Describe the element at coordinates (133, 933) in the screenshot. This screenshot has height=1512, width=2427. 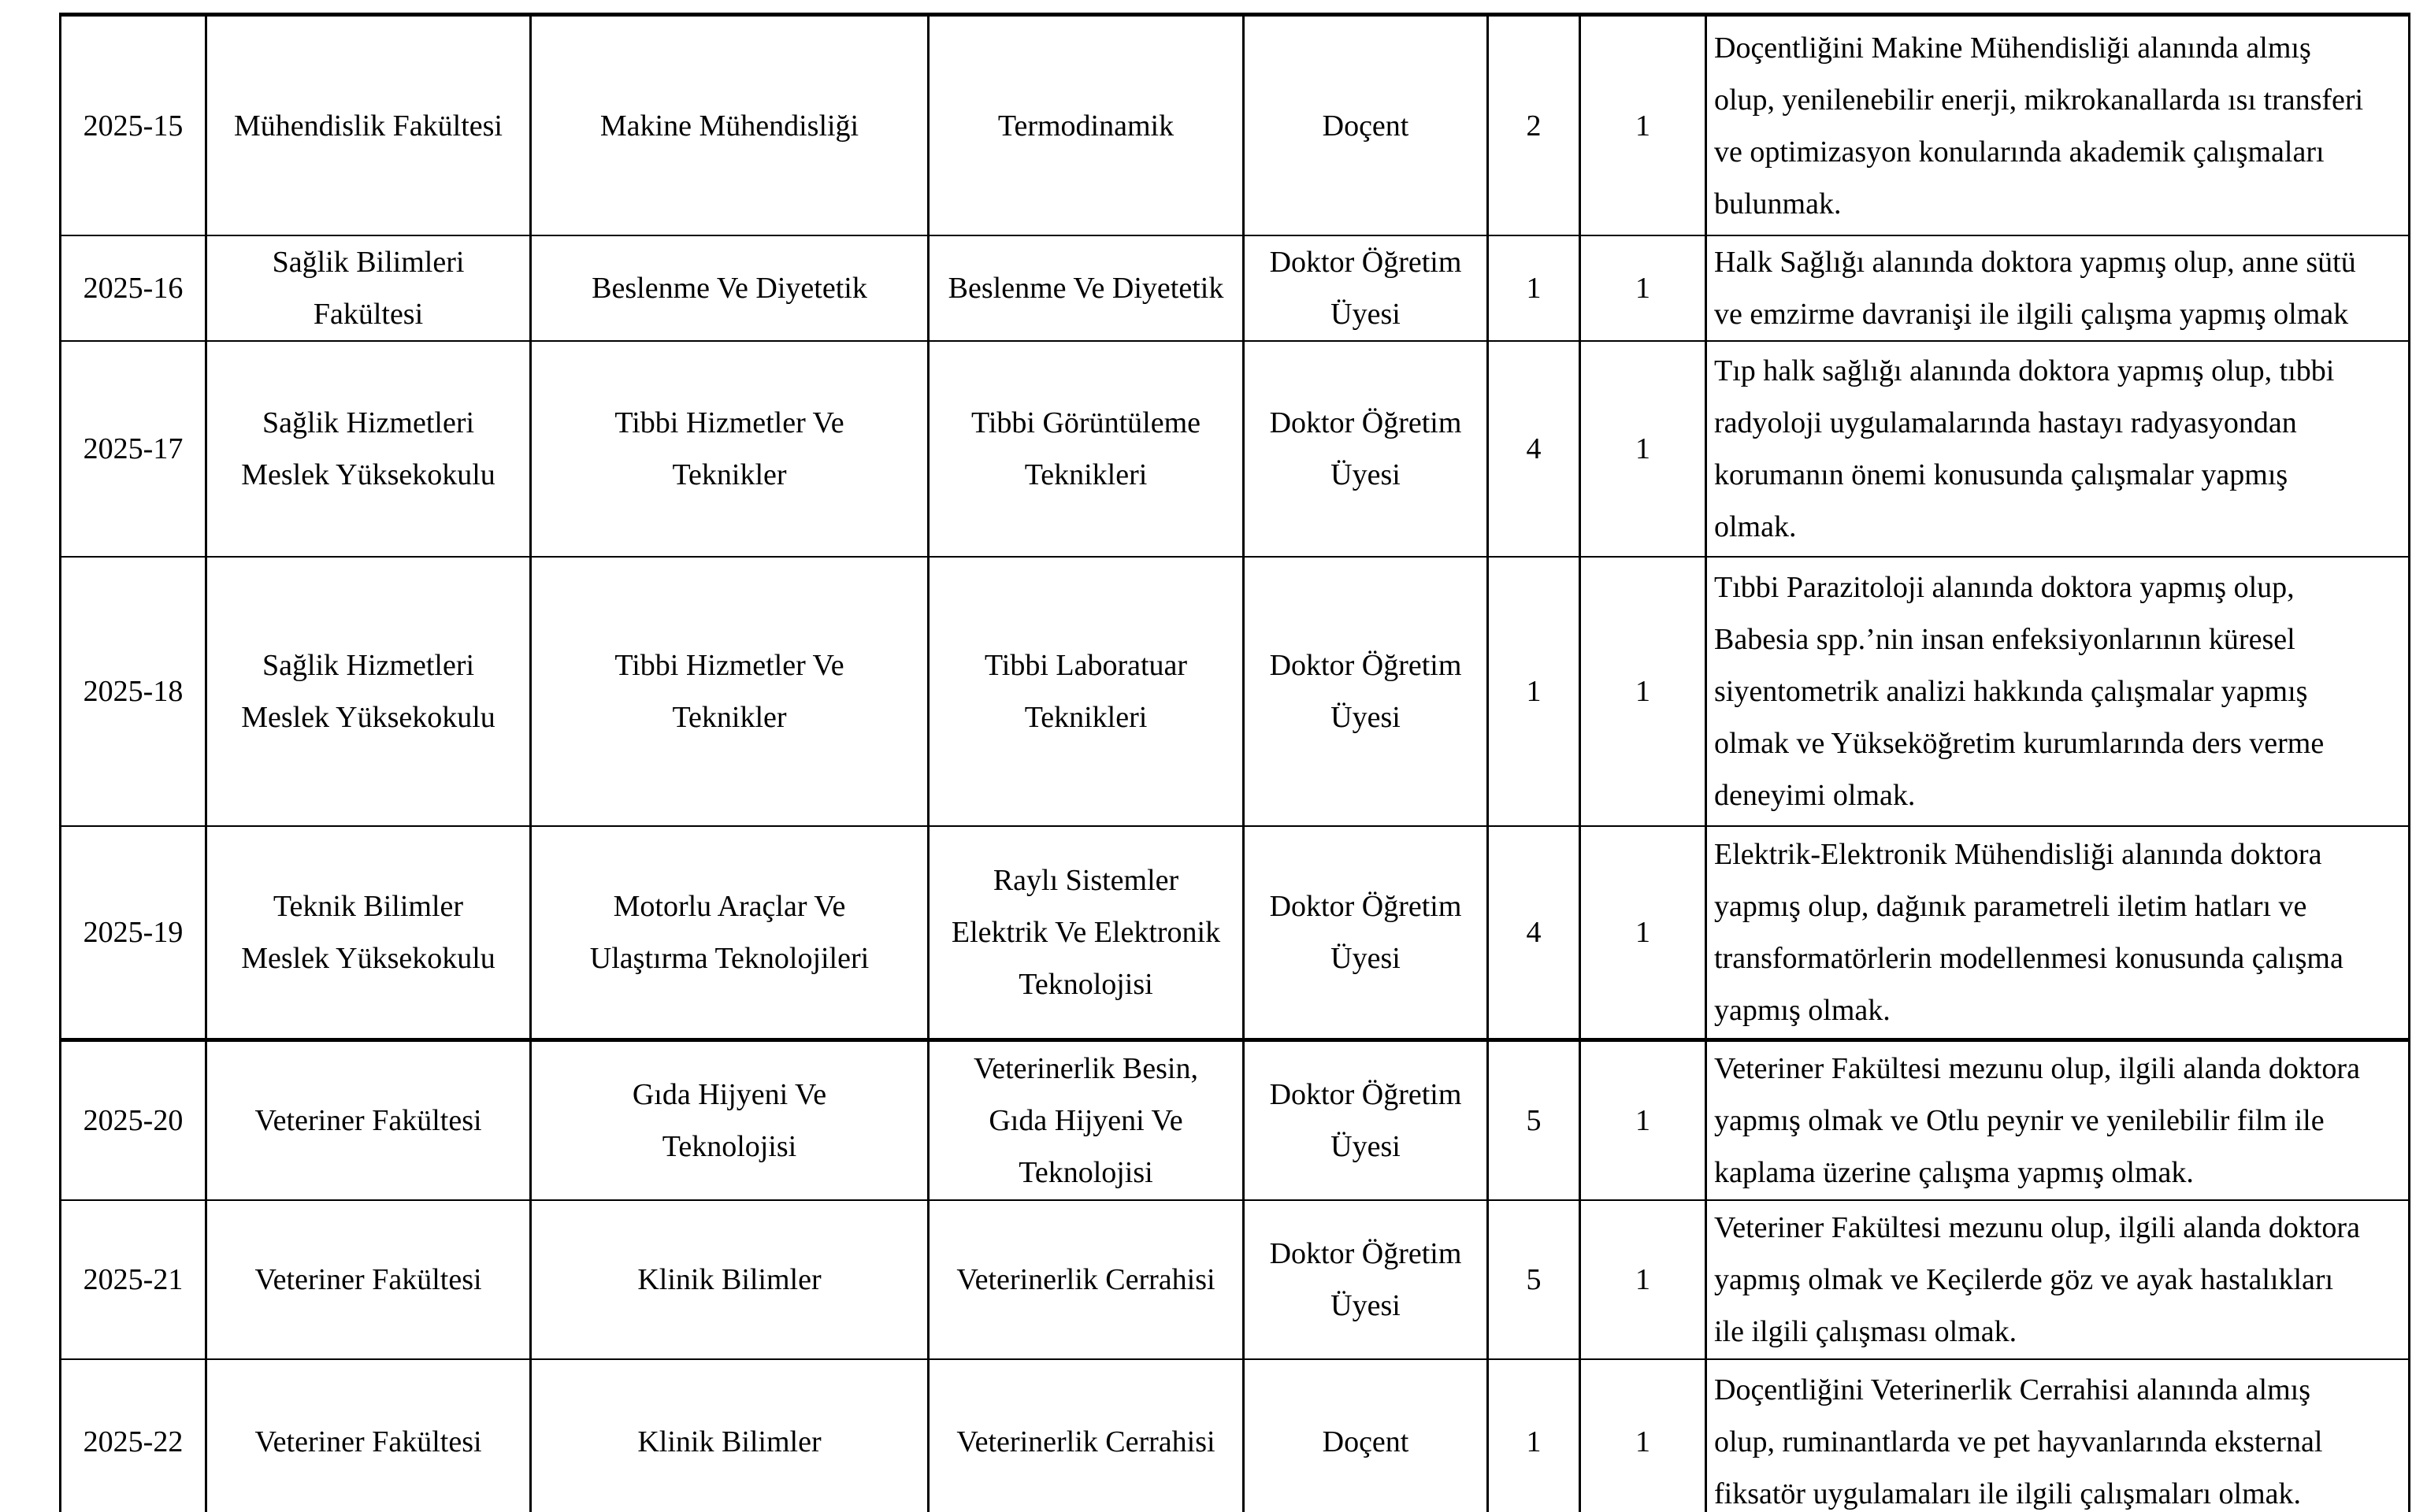
I see `cell-ilan-no: 2025-19` at that location.